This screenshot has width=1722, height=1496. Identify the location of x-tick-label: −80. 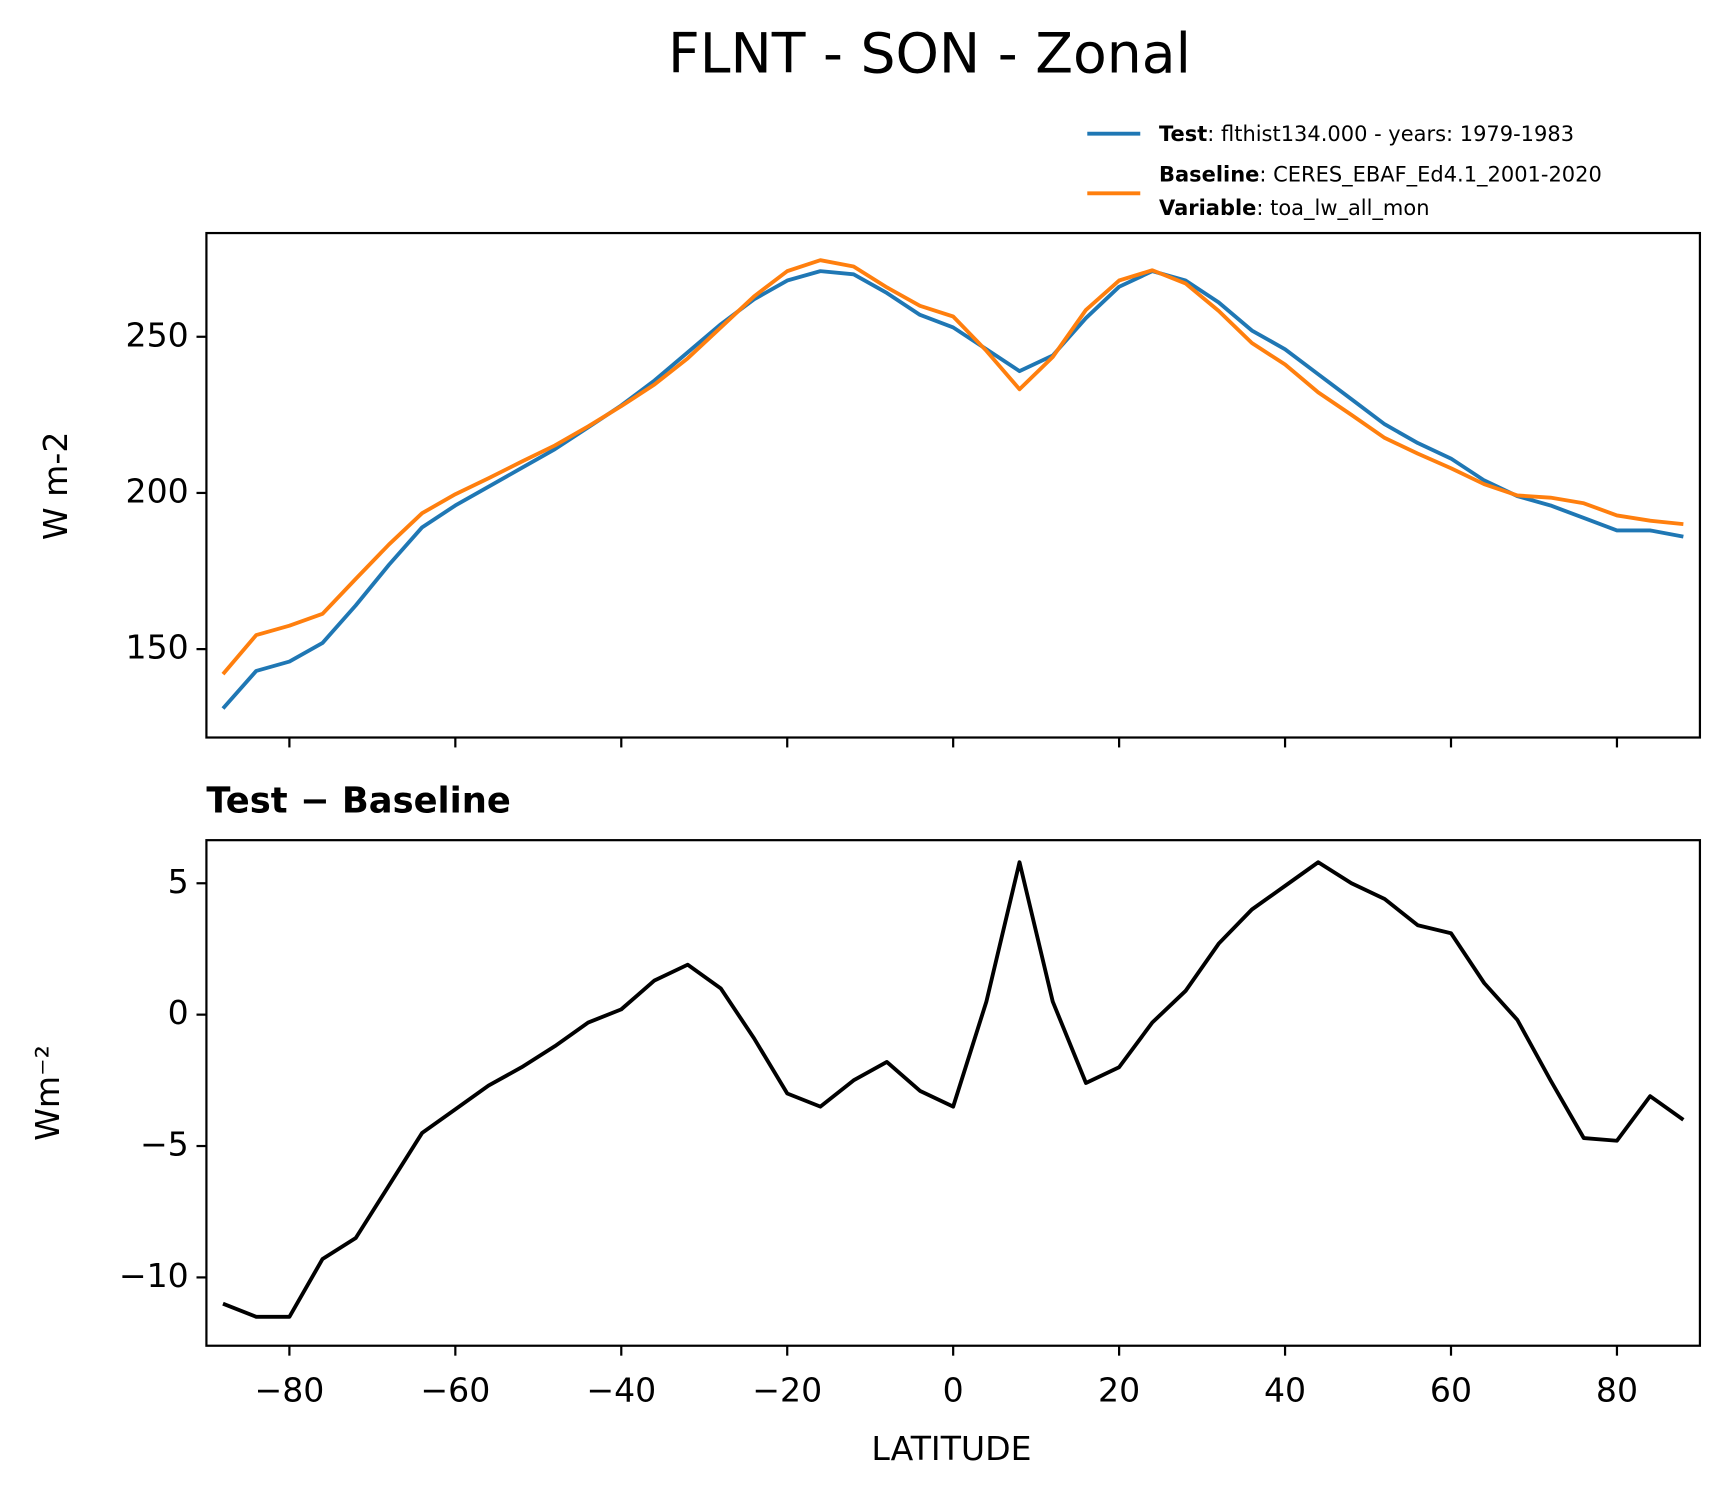
(289, 1390).